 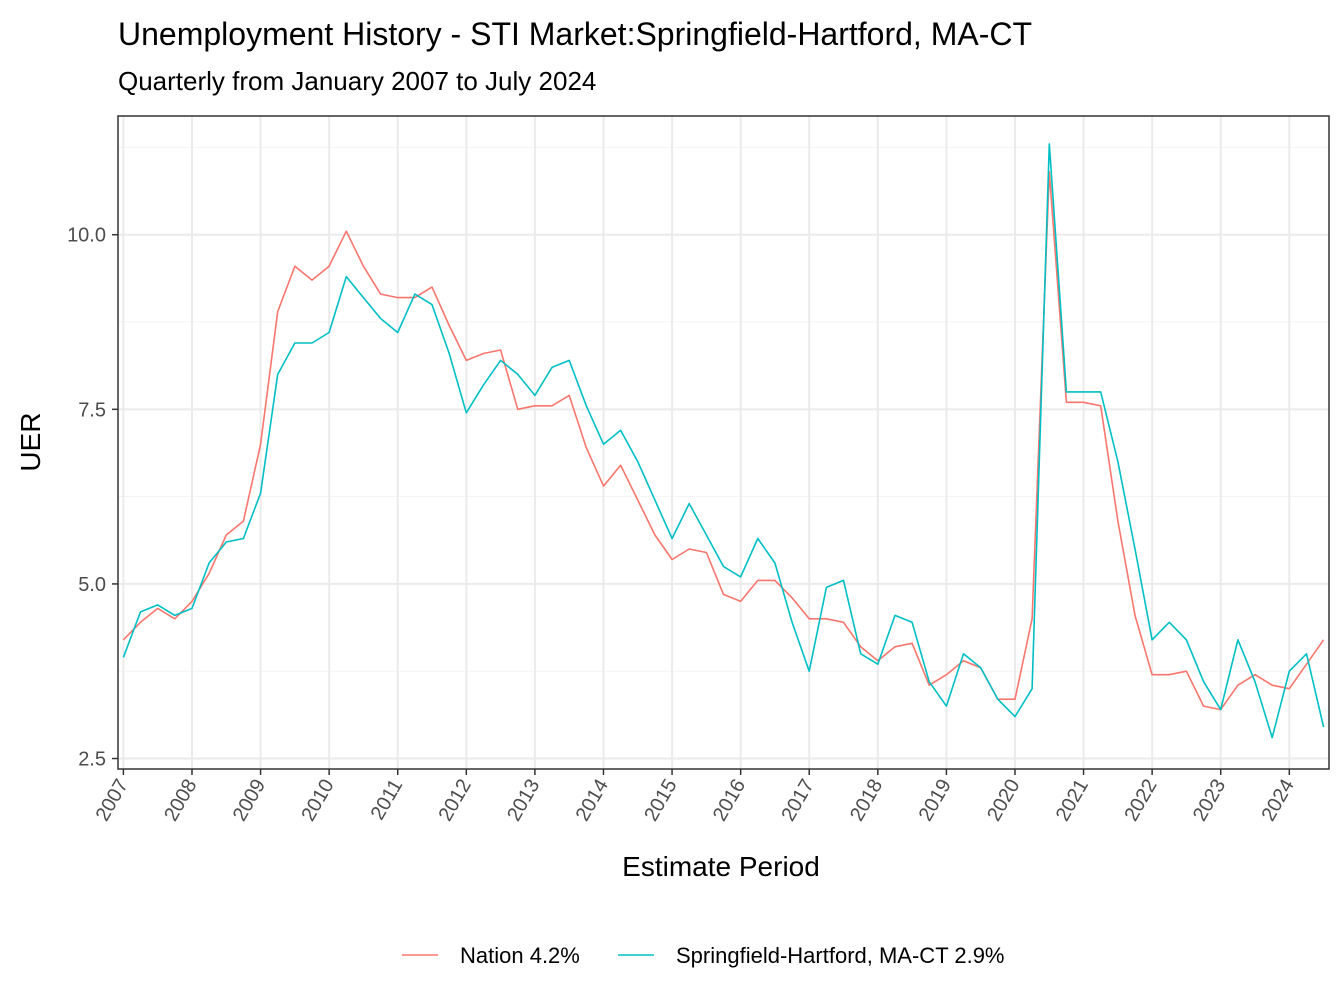 I want to click on x-tick-label: 2013, so click(x=523, y=801).